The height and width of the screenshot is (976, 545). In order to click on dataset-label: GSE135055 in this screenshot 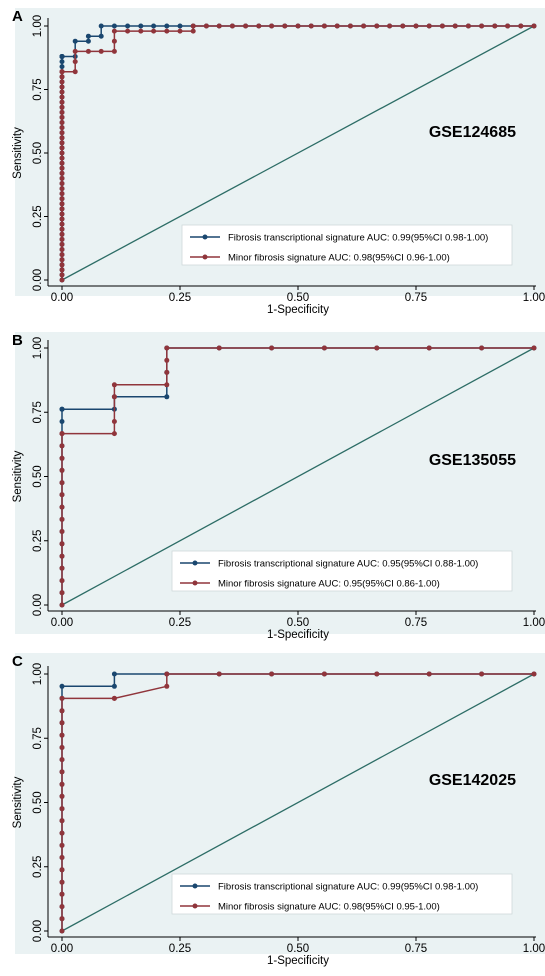, I will do `click(472, 460)`.